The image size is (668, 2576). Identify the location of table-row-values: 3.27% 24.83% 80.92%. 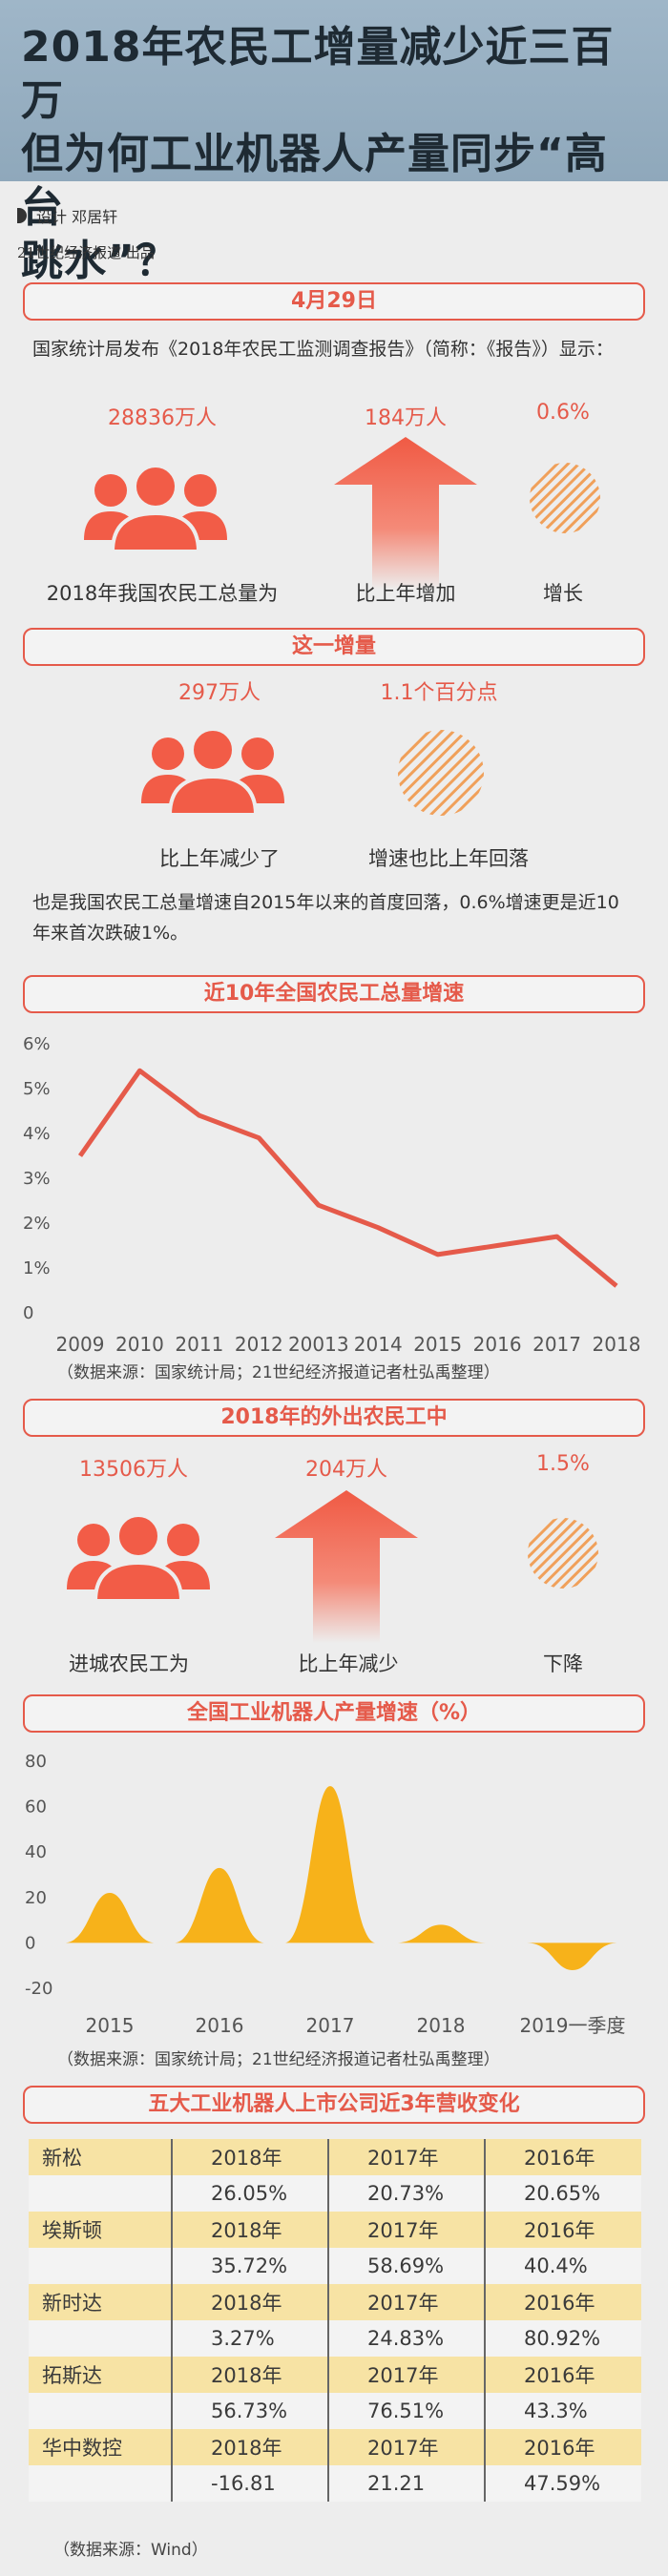
(335, 2338).